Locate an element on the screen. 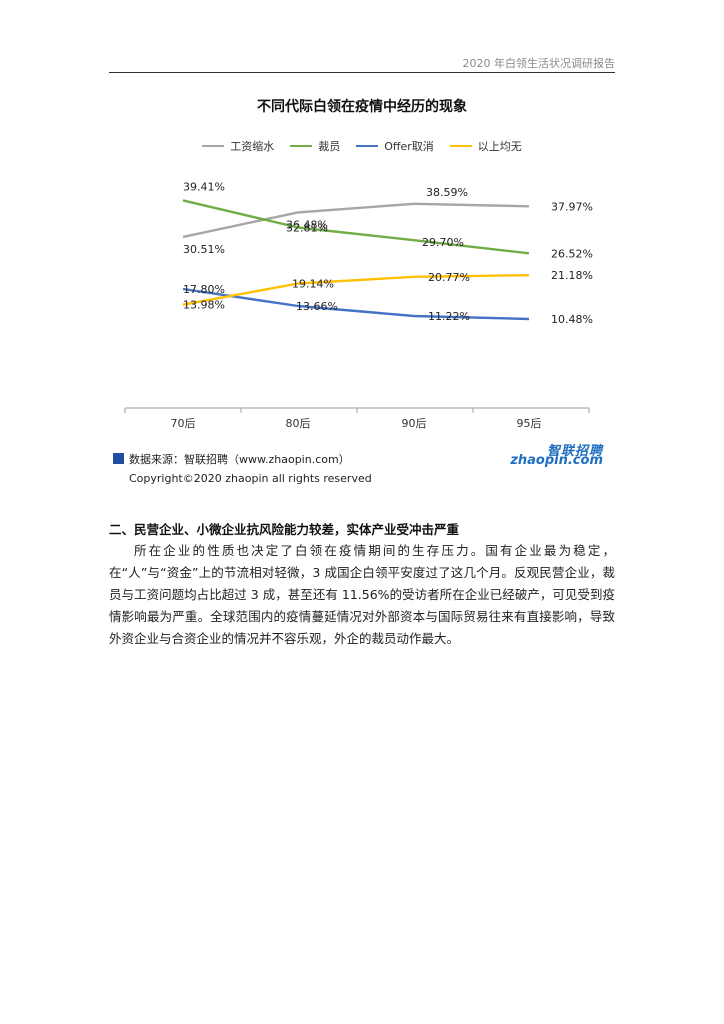 This screenshot has width=724, height=1024. legend-label-layoff: 裁员 is located at coordinates (329, 146).